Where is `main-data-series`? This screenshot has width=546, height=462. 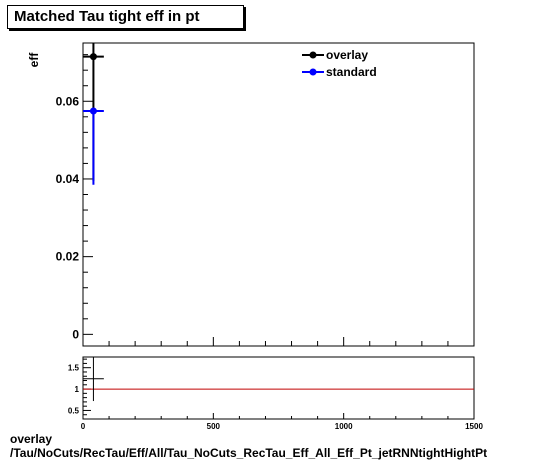
main-data-series is located at coordinates (93, 114).